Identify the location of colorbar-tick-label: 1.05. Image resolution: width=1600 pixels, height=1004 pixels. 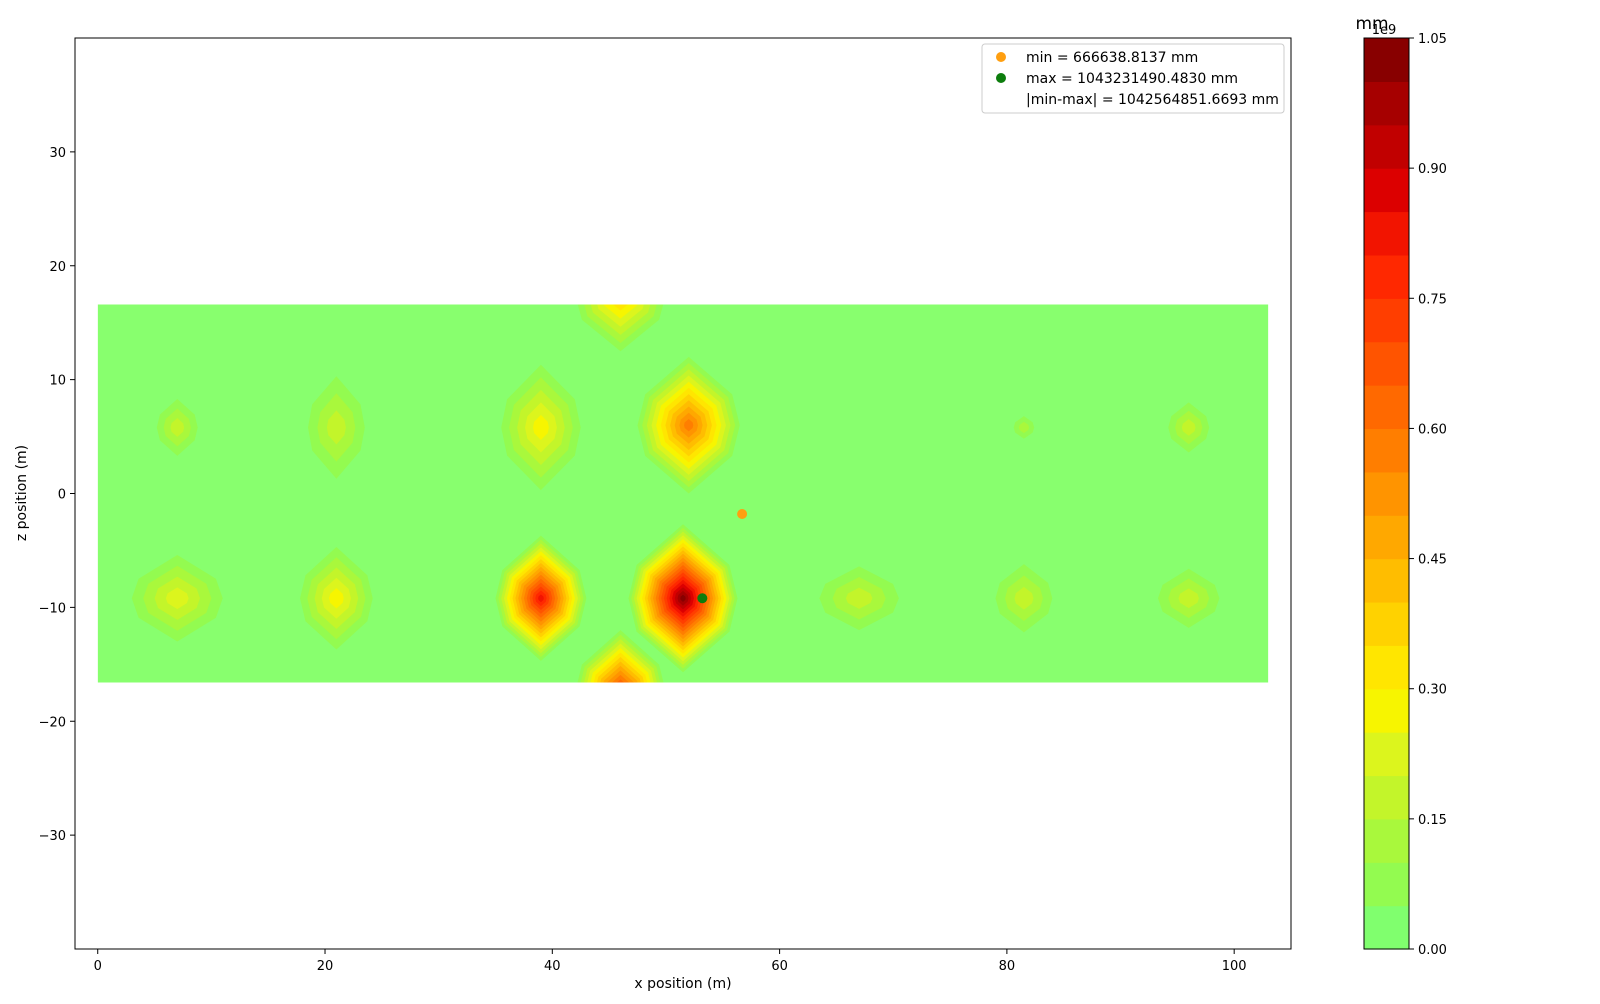
(1432, 39).